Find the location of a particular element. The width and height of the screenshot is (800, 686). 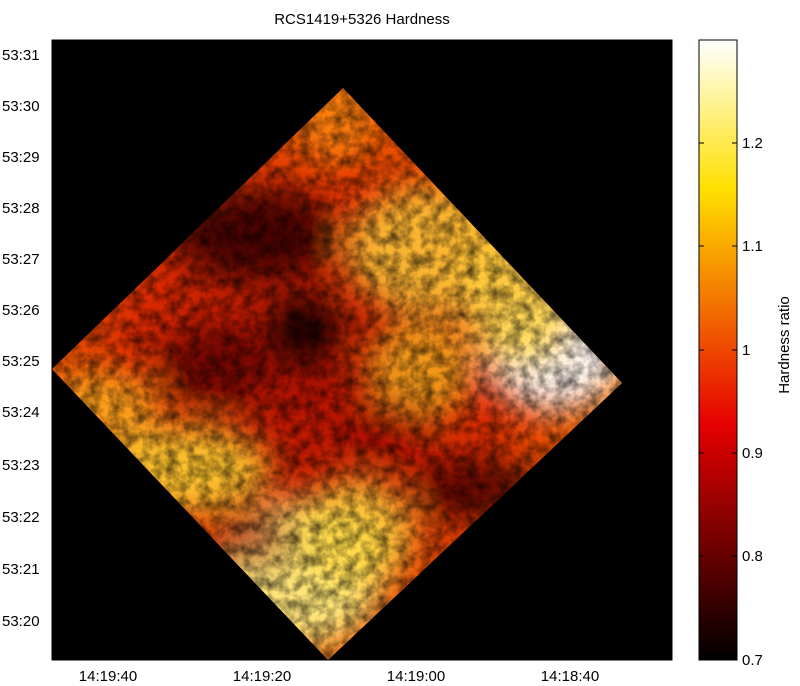

y-tick-label: 53:30 is located at coordinates (21, 106).